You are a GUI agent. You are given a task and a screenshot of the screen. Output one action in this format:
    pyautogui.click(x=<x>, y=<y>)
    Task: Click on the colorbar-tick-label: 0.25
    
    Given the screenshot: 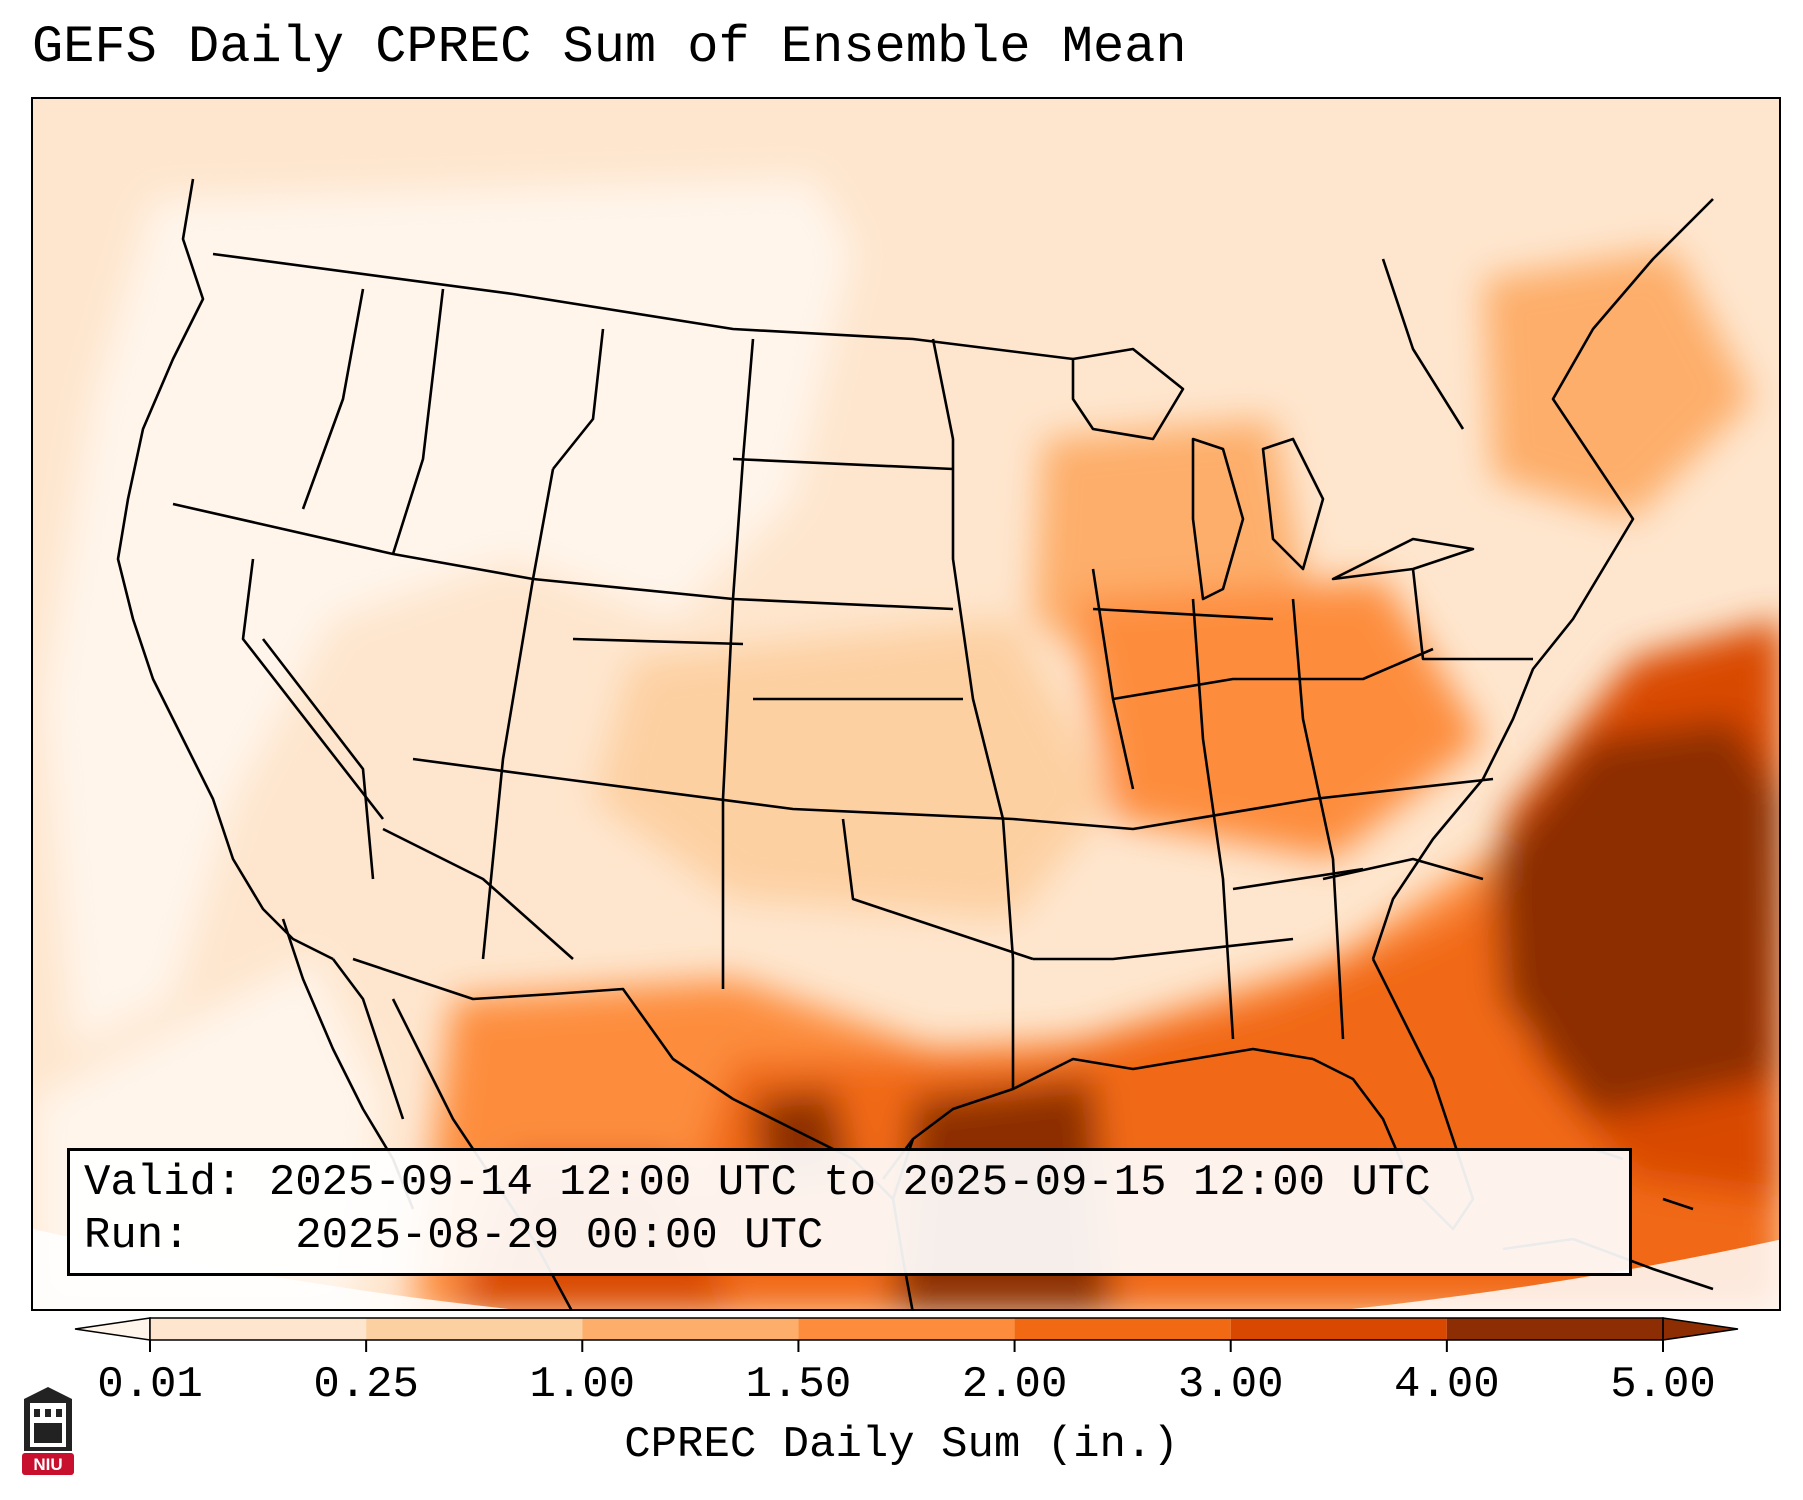 What is the action you would take?
    pyautogui.click(x=366, y=1385)
    